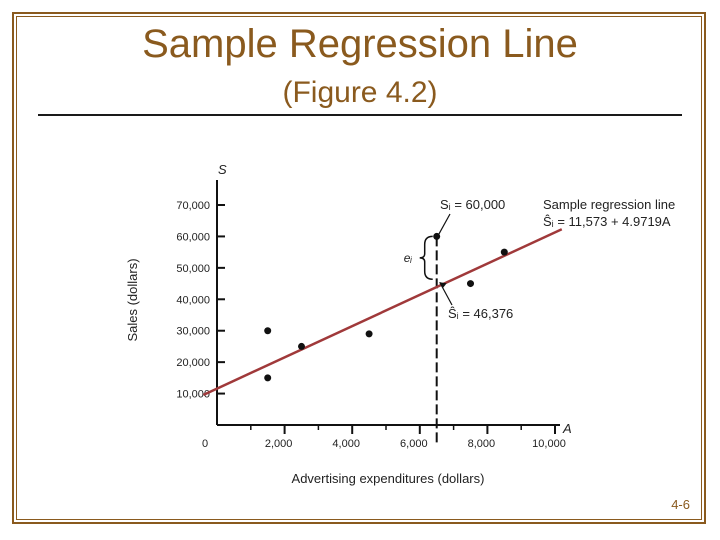 This screenshot has width=720, height=540. Describe the element at coordinates (414, 444) in the screenshot. I see `x-tick-label: 6,000` at that location.